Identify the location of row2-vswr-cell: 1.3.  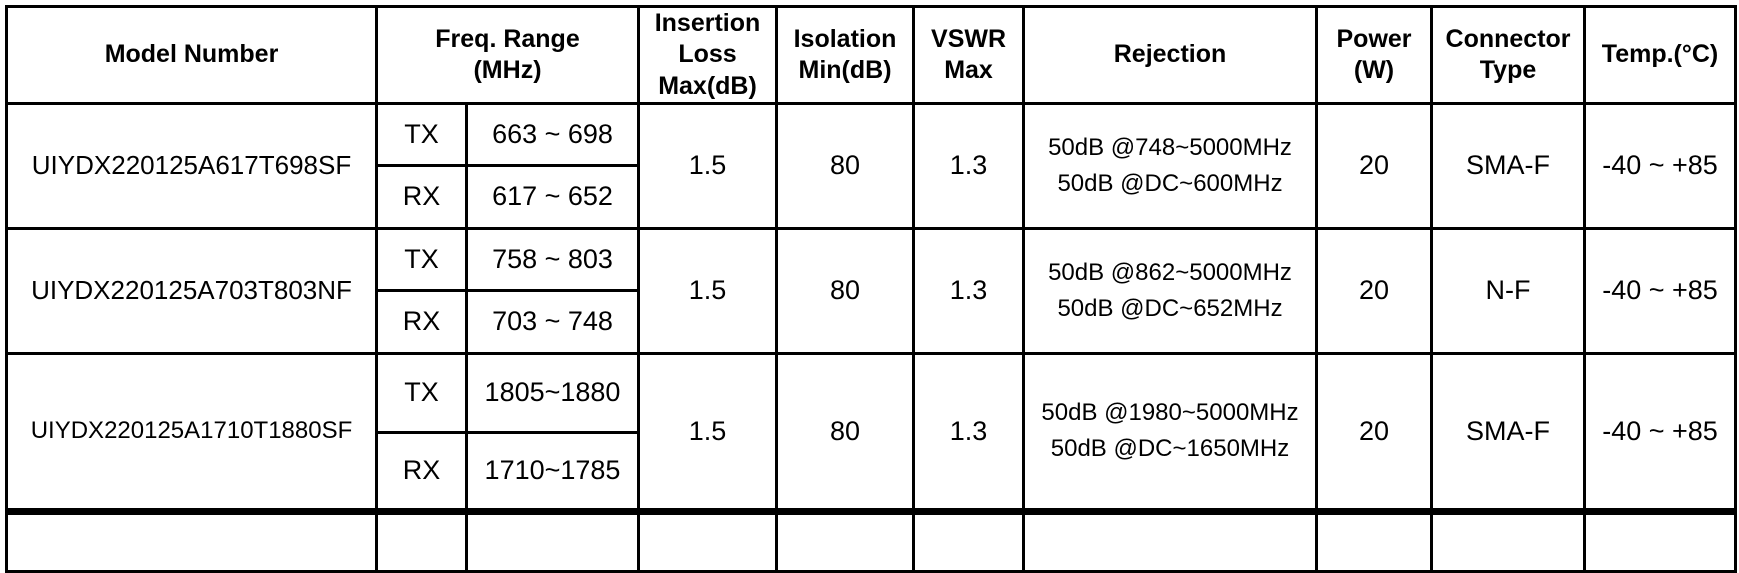
(969, 290).